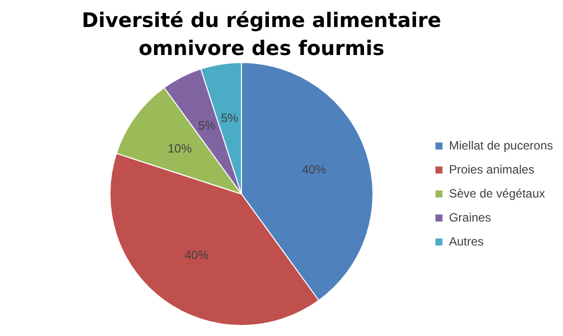 The width and height of the screenshot is (563, 336). What do you see at coordinates (491, 169) in the screenshot?
I see `legend-label: Proies animales` at bounding box center [491, 169].